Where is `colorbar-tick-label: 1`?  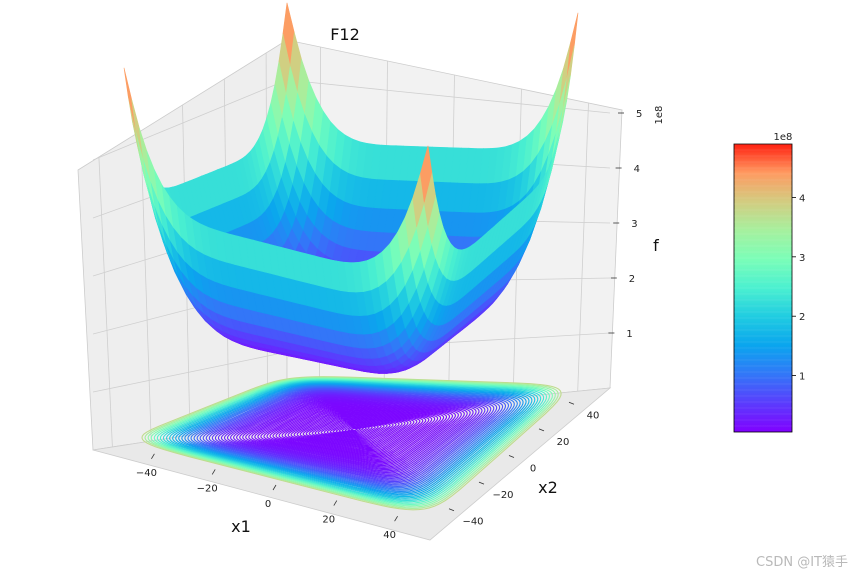 colorbar-tick-label: 1 is located at coordinates (802, 377).